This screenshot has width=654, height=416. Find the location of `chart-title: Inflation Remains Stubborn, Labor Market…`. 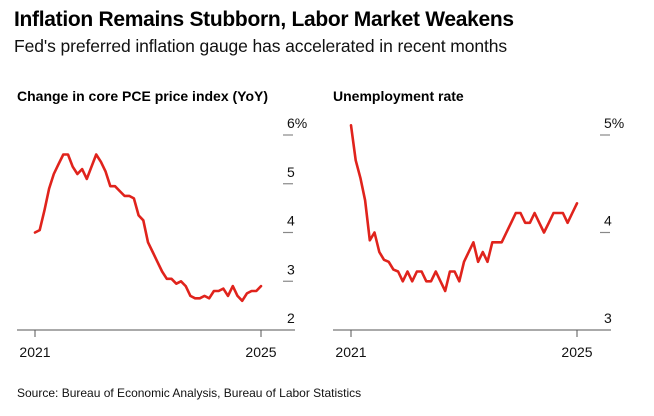

chart-title: Inflation Remains Stubborn, Labor Market… is located at coordinates (264, 19).